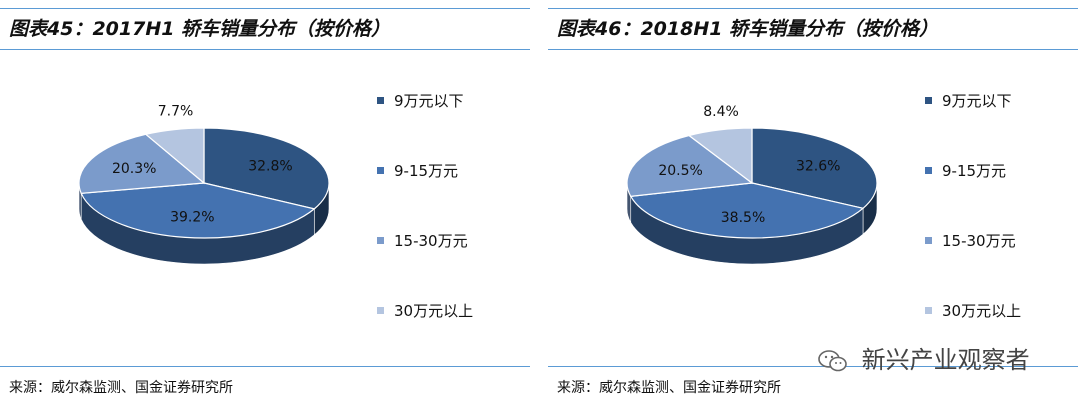  Describe the element at coordinates (832, 361) in the screenshot. I see `wechat-icon` at that location.